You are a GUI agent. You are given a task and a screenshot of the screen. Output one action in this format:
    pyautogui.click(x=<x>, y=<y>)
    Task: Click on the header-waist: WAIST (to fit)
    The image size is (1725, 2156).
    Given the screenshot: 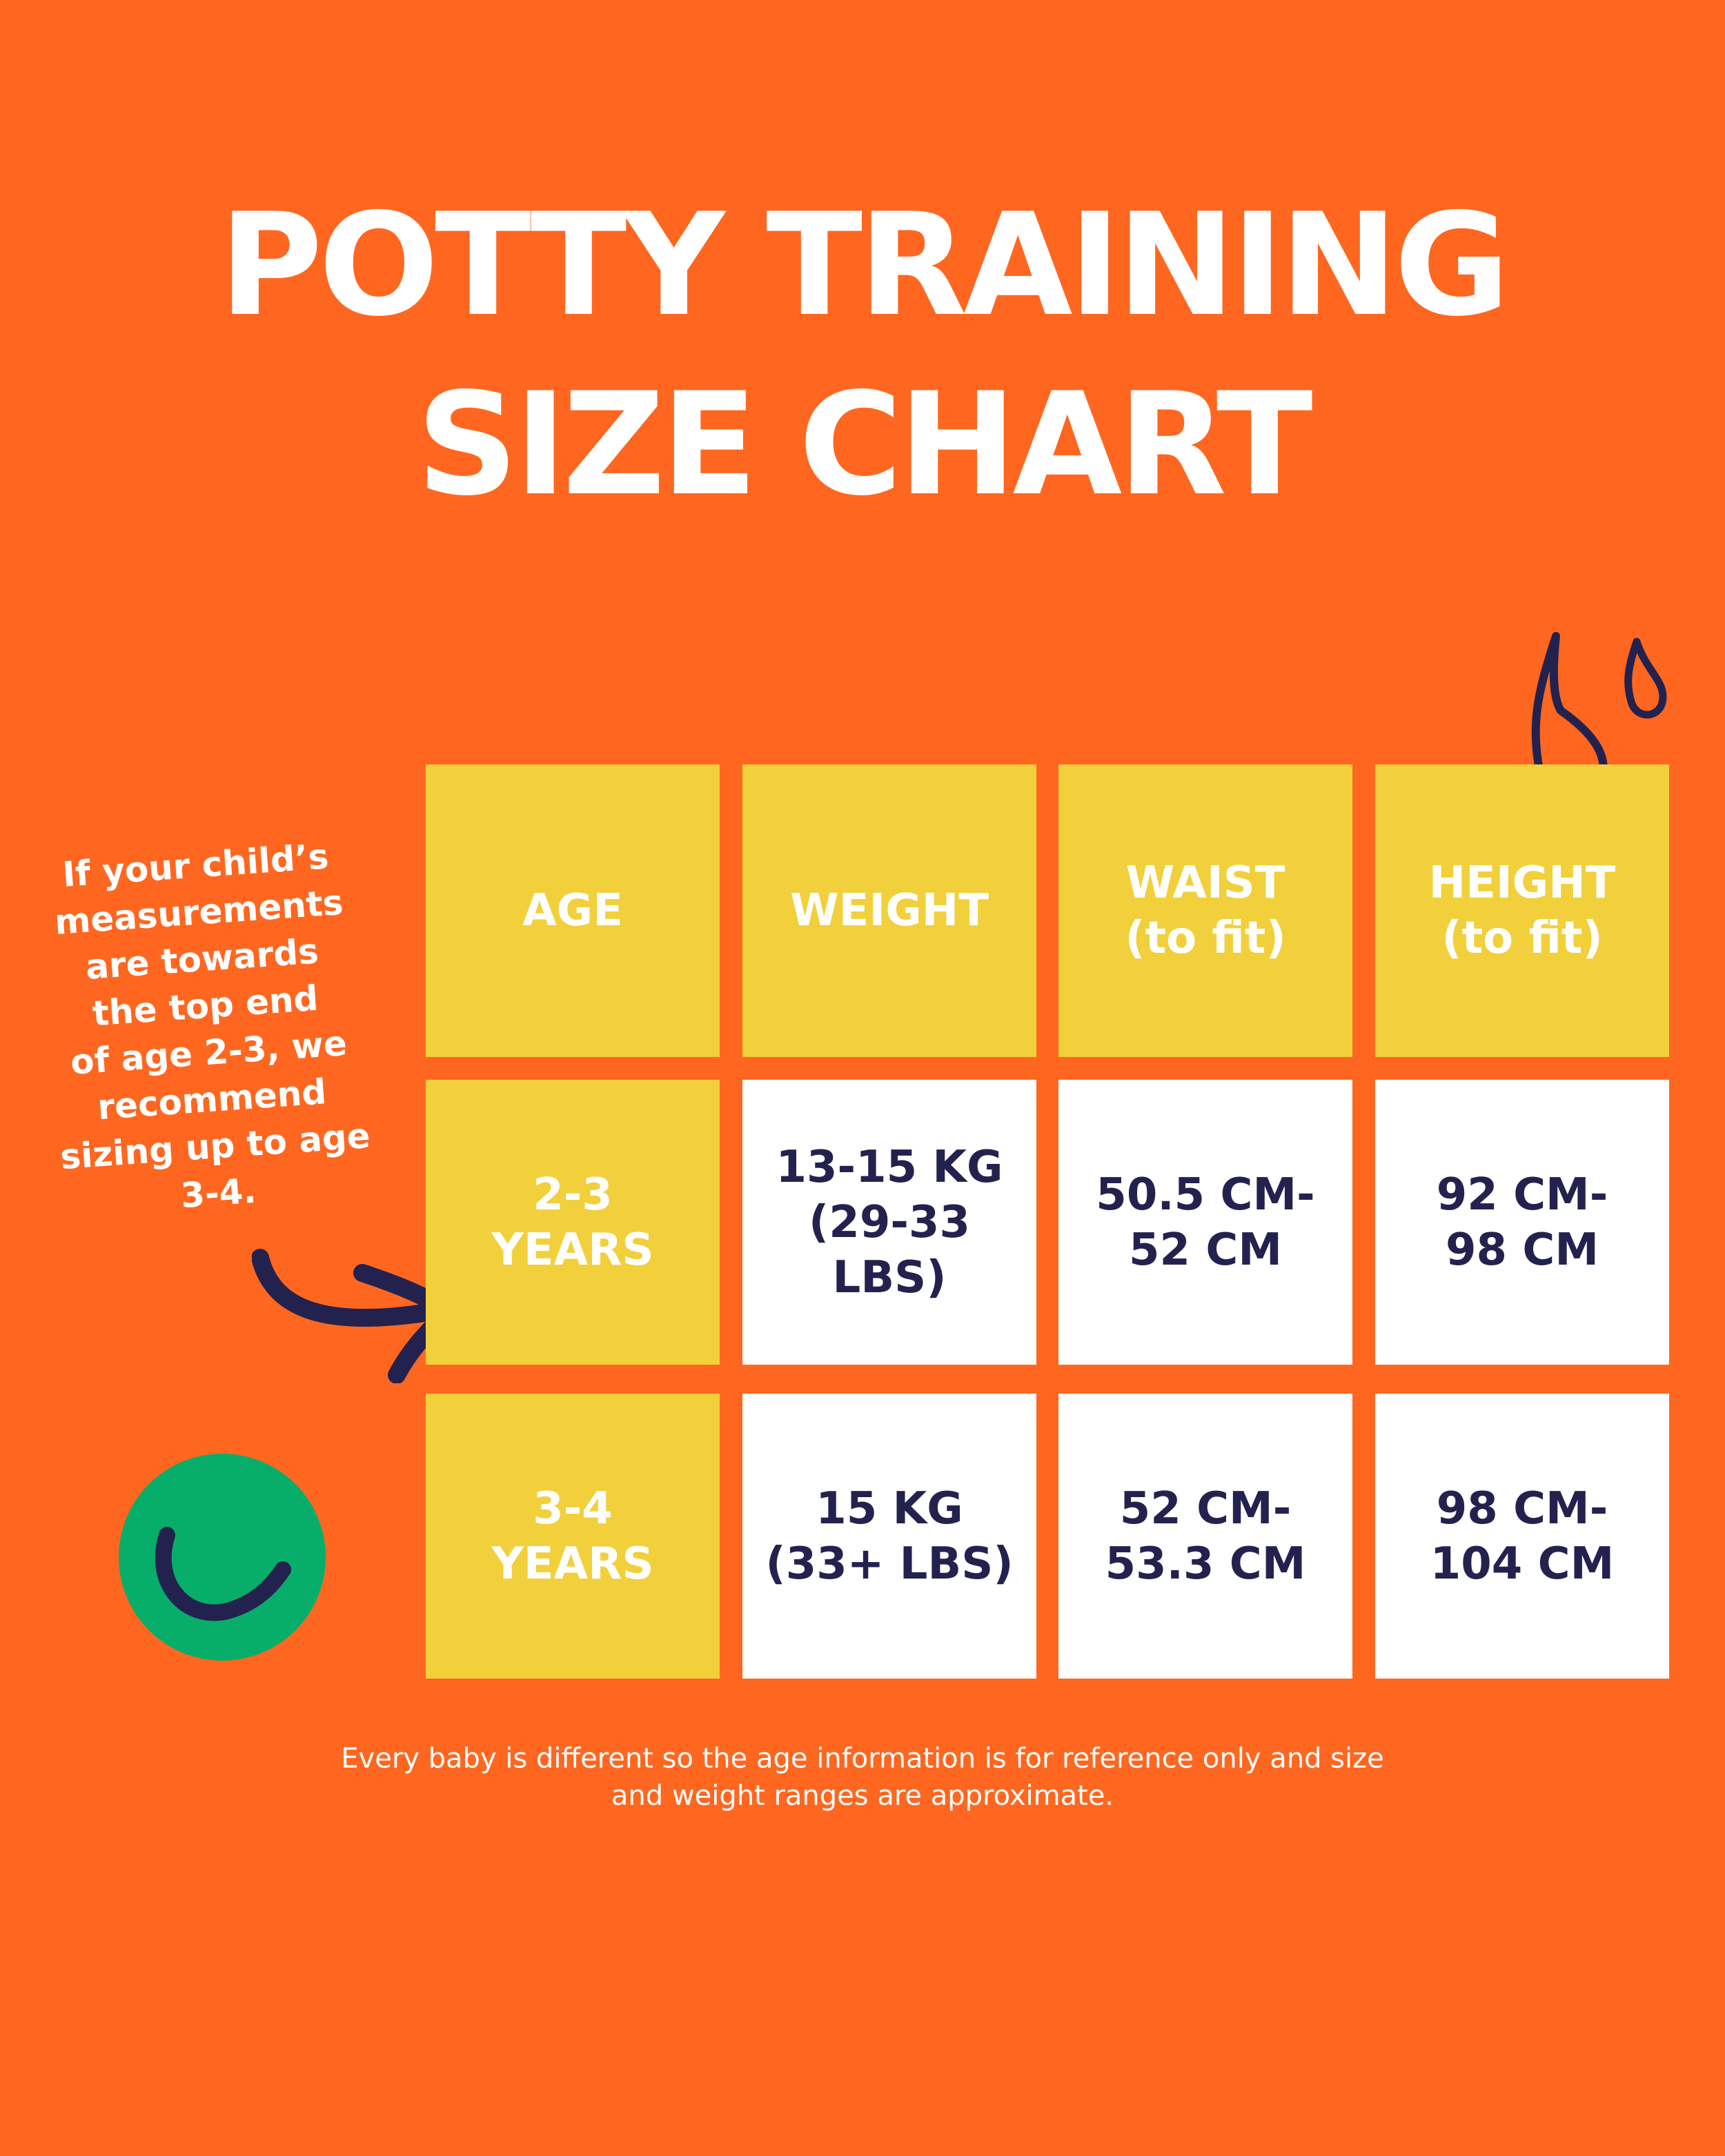 What is the action you would take?
    pyautogui.click(x=1205, y=911)
    